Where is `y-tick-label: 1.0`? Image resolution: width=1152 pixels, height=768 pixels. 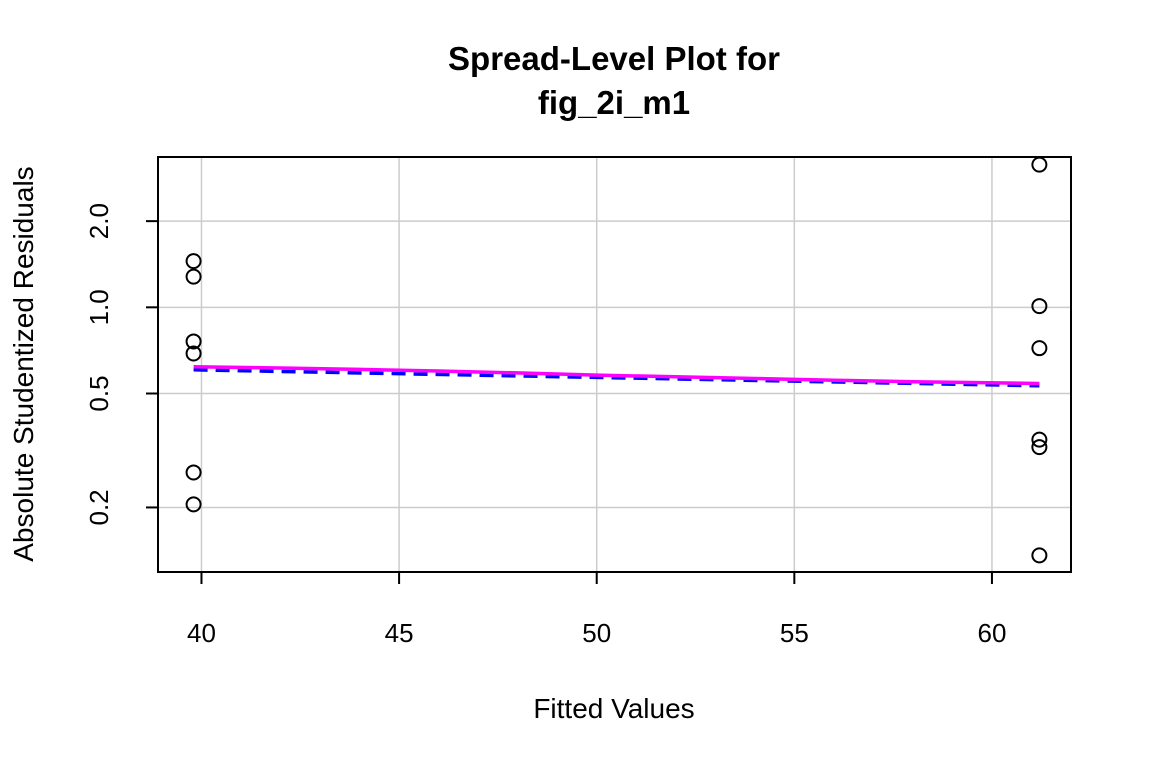
y-tick-label: 1.0 is located at coordinates (99, 307).